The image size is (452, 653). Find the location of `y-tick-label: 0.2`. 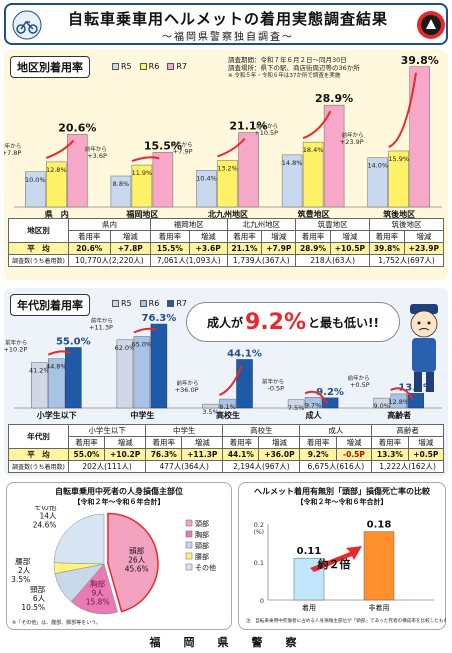

y-tick-label: 0.2 is located at coordinates (259, 525).